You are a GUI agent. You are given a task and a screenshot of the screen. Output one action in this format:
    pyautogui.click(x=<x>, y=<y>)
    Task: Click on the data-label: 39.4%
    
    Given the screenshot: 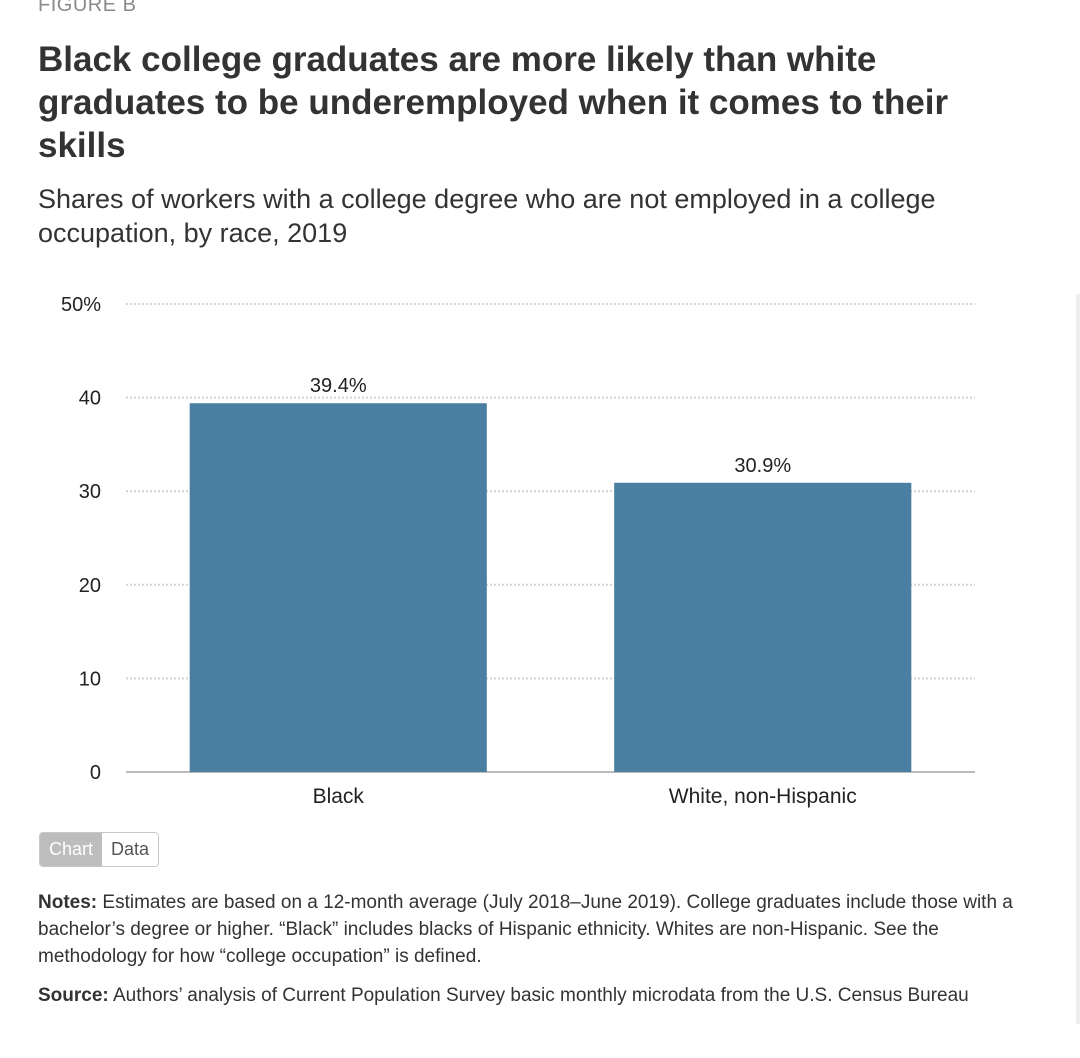 What is the action you would take?
    pyautogui.click(x=338, y=386)
    